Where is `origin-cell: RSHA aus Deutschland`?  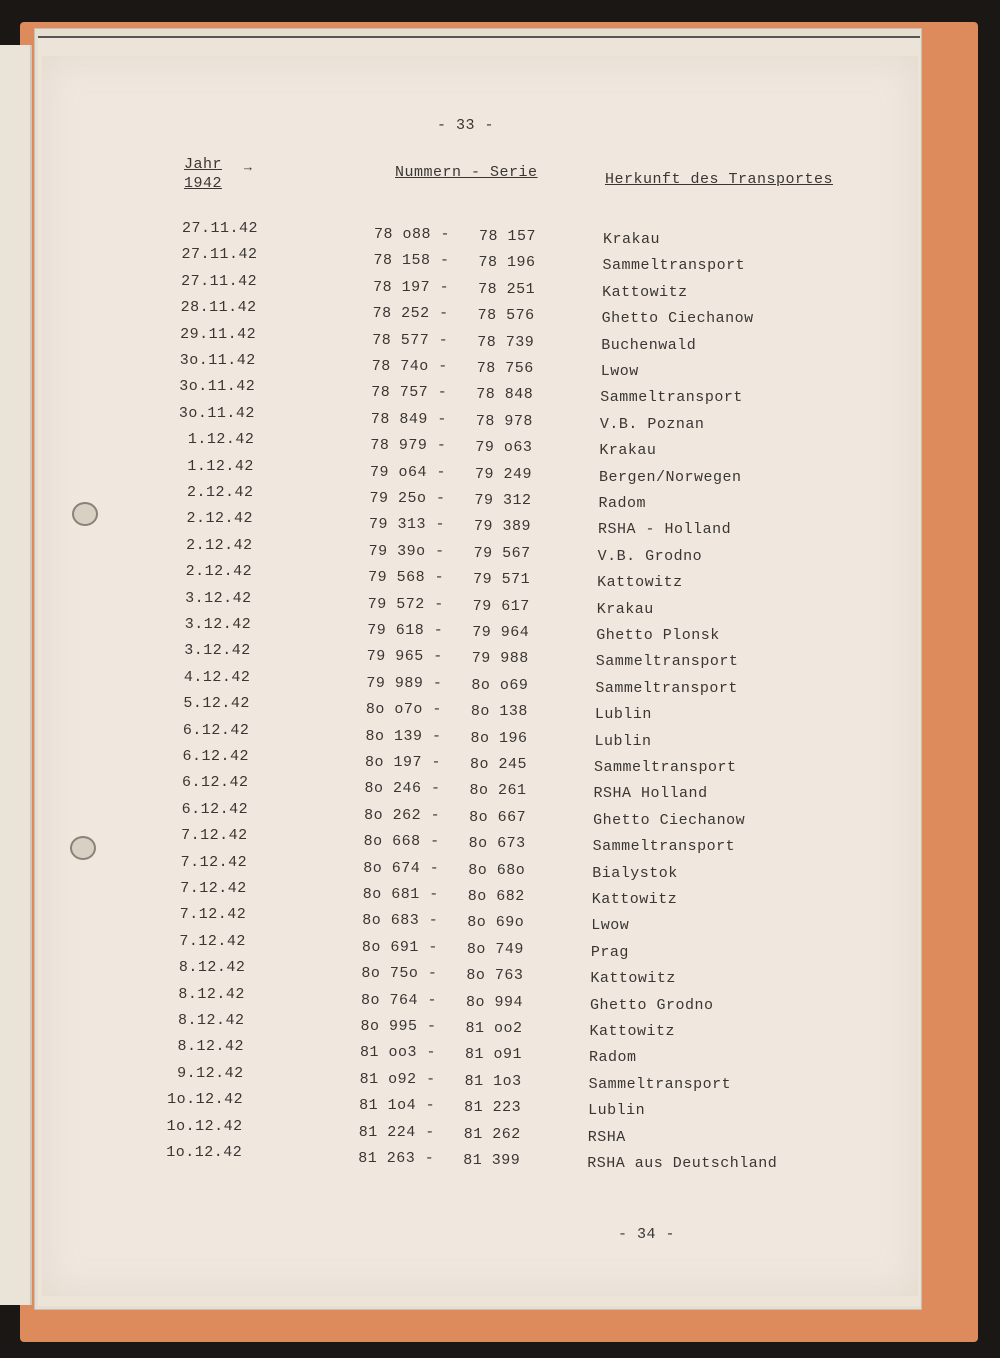
origin-cell: RSHA aus Deutschland is located at coordinates (682, 1163).